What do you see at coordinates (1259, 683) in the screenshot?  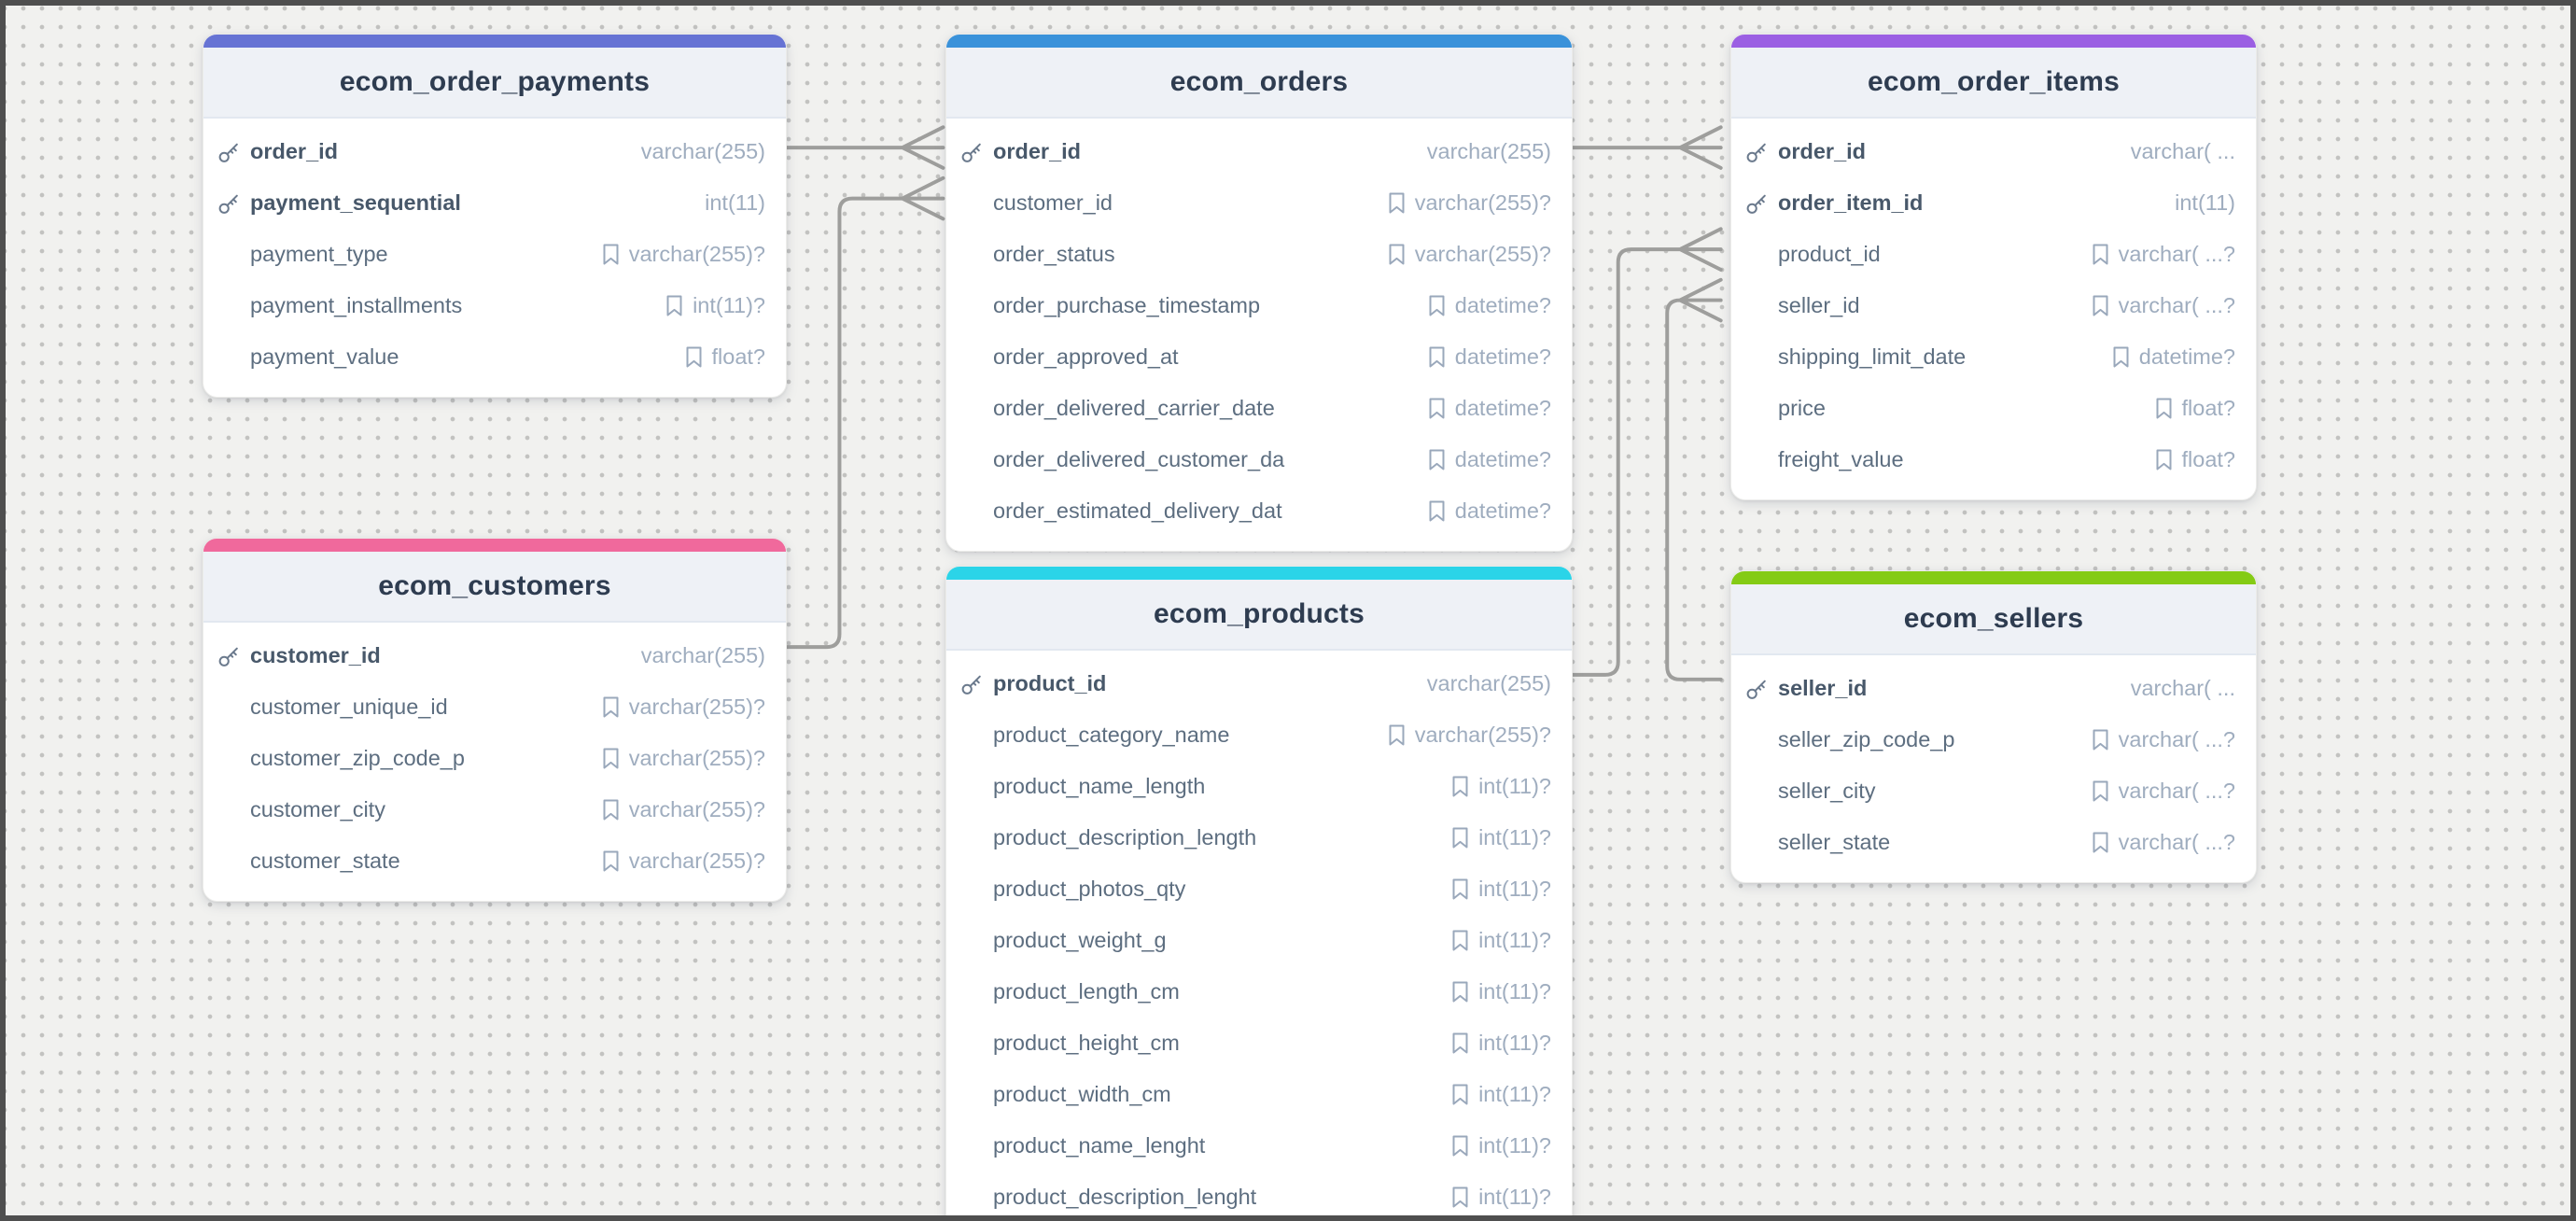 I see `field-row-product_id: product_id varchar(255)` at bounding box center [1259, 683].